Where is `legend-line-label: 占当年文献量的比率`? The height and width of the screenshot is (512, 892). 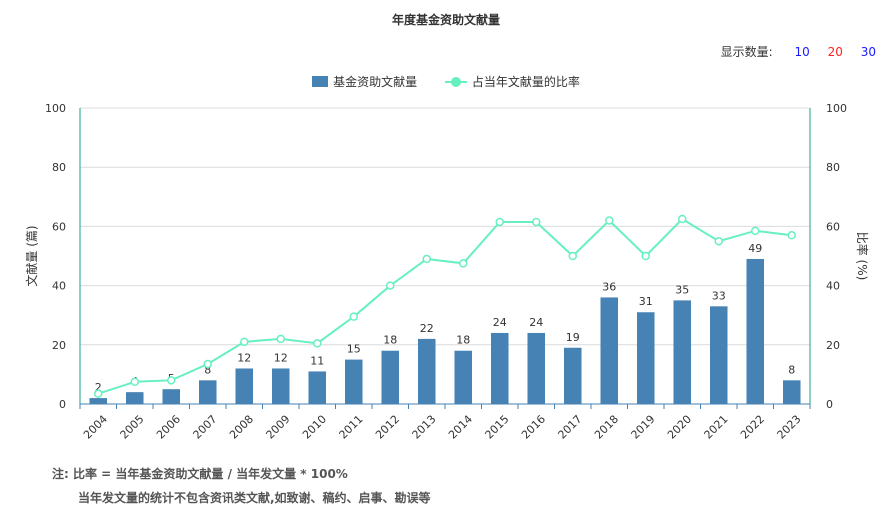
legend-line-label: 占当年文献量的比率 is located at coordinates (525, 82).